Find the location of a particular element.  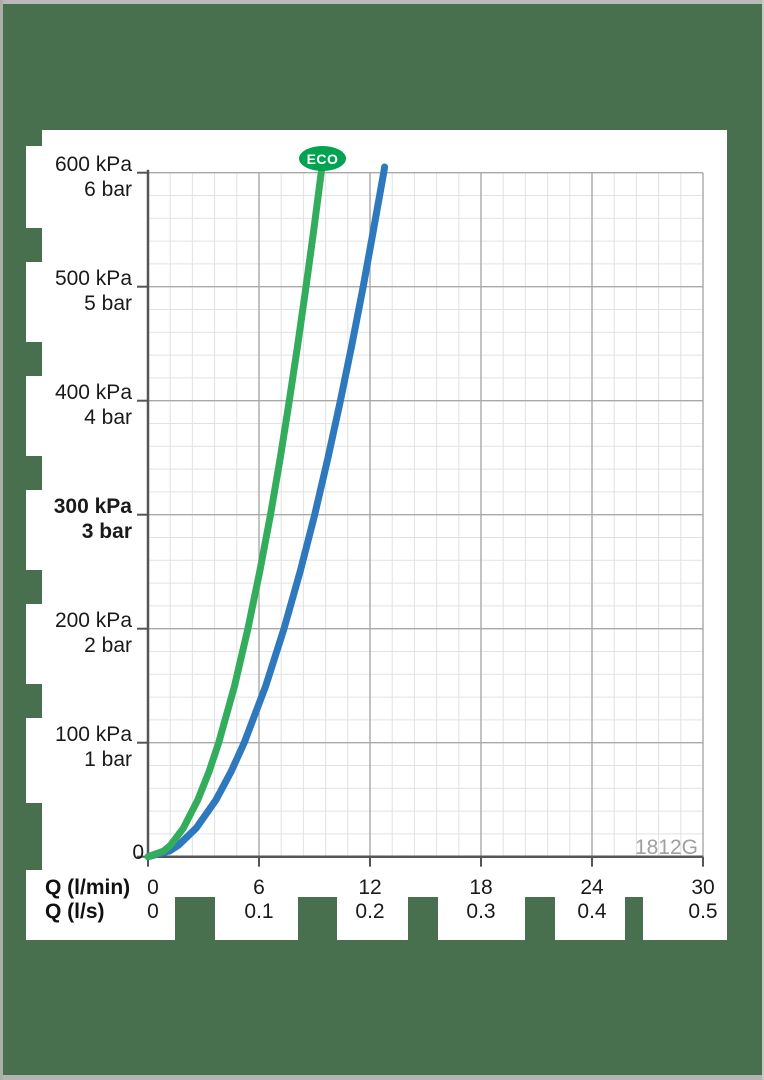

x-label-lmin-6: 6 is located at coordinates (259, 887).